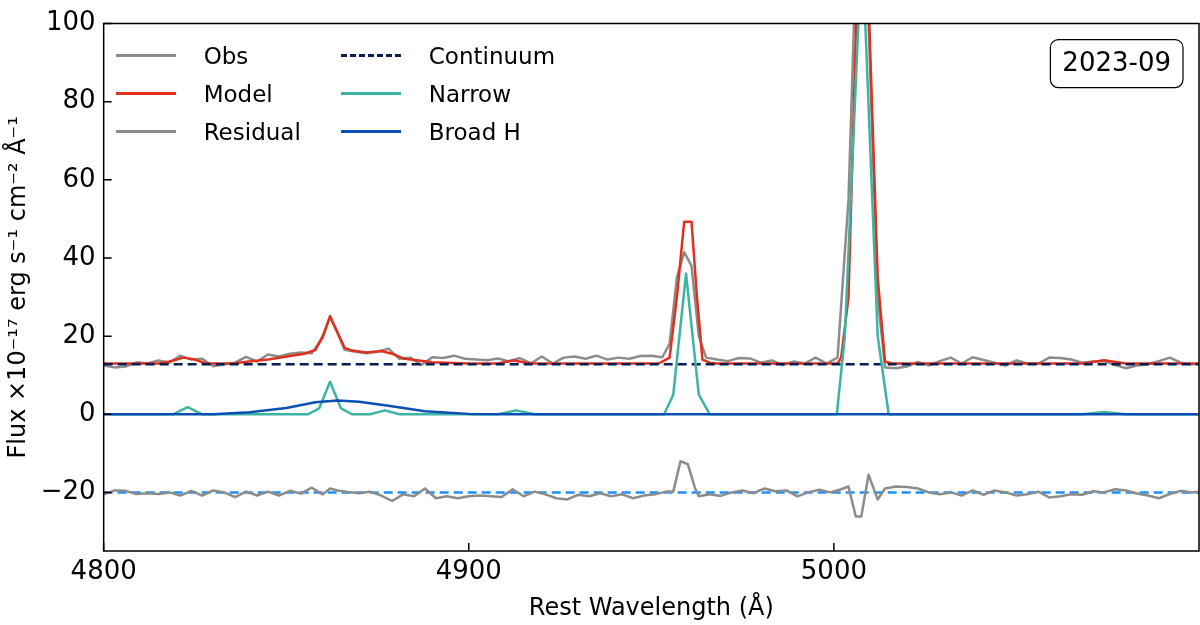  Describe the element at coordinates (226, 55) in the screenshot. I see `legend-label: Obs` at that location.